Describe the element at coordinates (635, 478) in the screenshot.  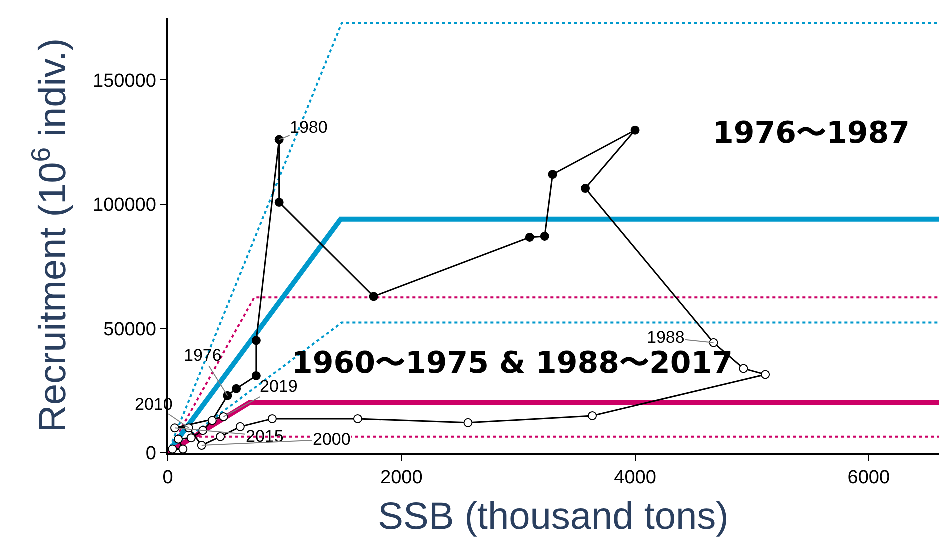
I see `x-tick-label: 4000` at that location.